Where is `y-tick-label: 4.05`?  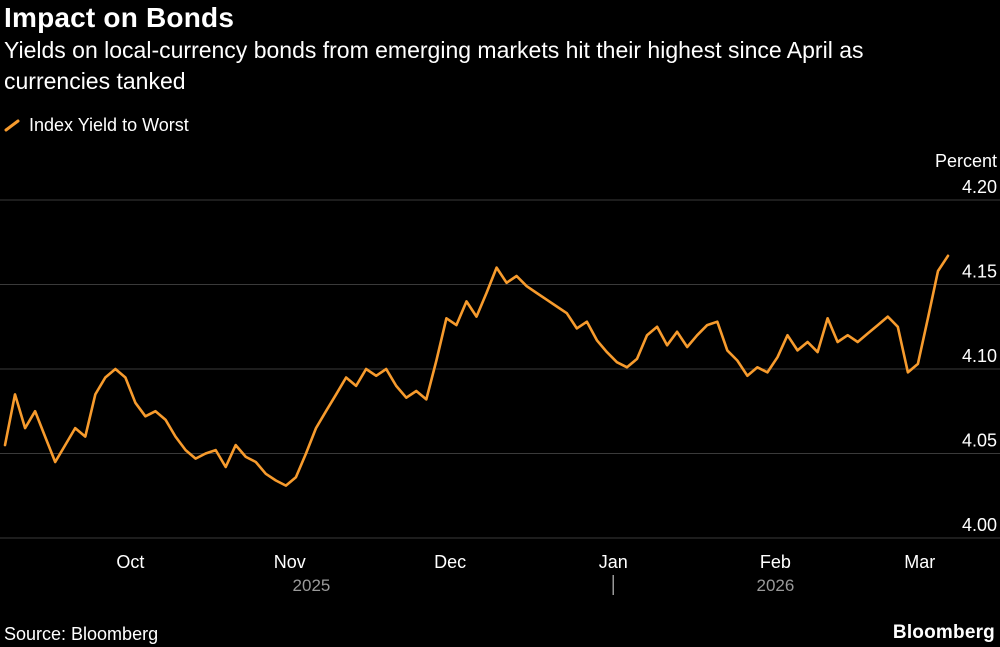
y-tick-label: 4.05 is located at coordinates (979, 441).